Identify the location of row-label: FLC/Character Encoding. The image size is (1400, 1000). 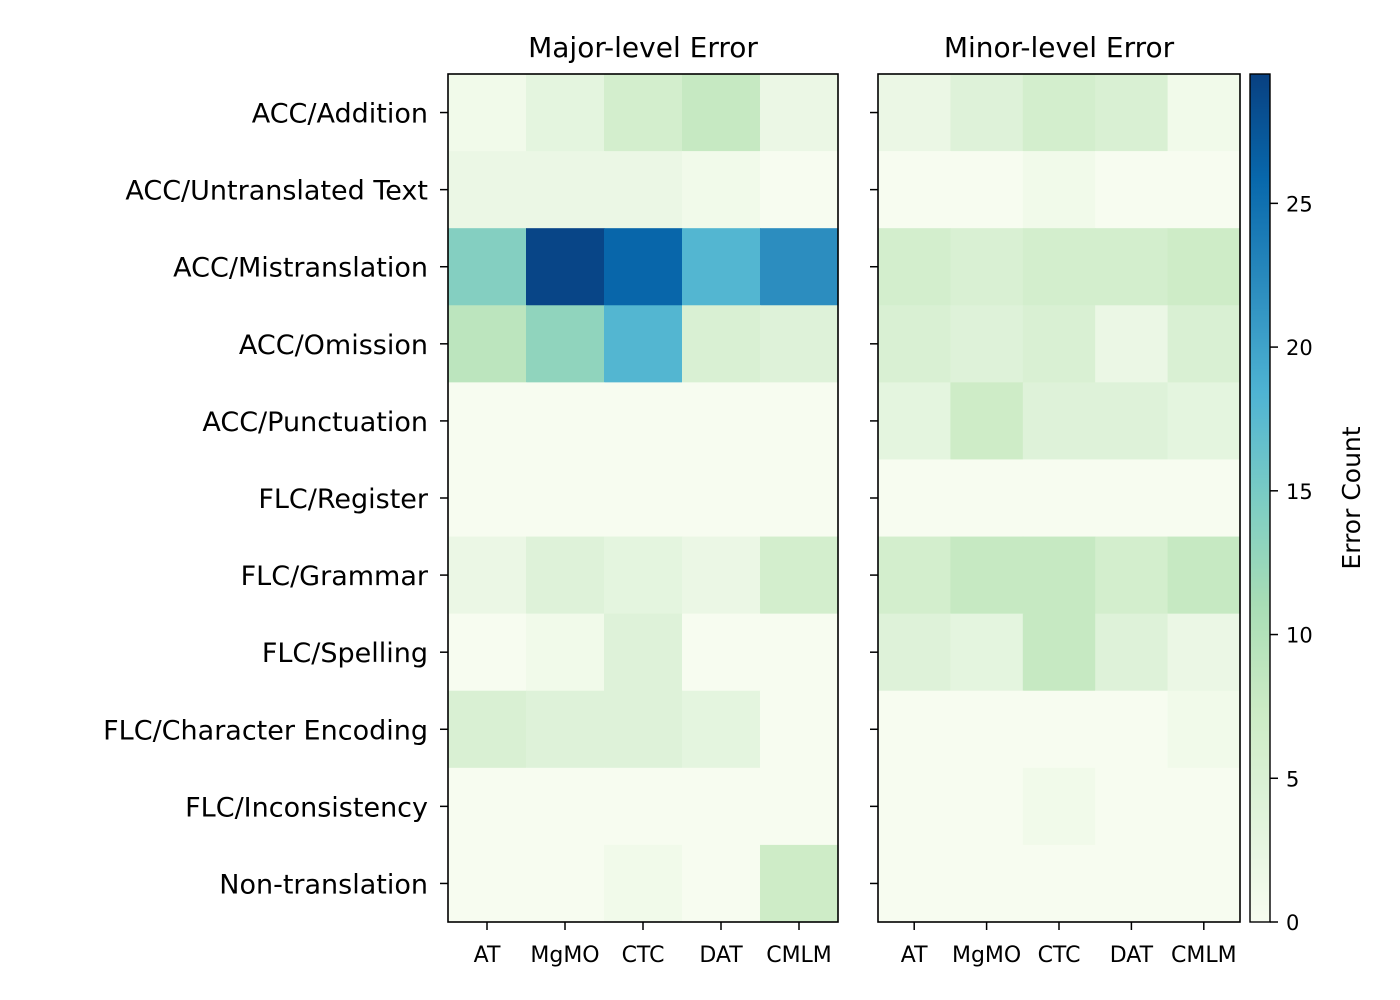
(265, 730).